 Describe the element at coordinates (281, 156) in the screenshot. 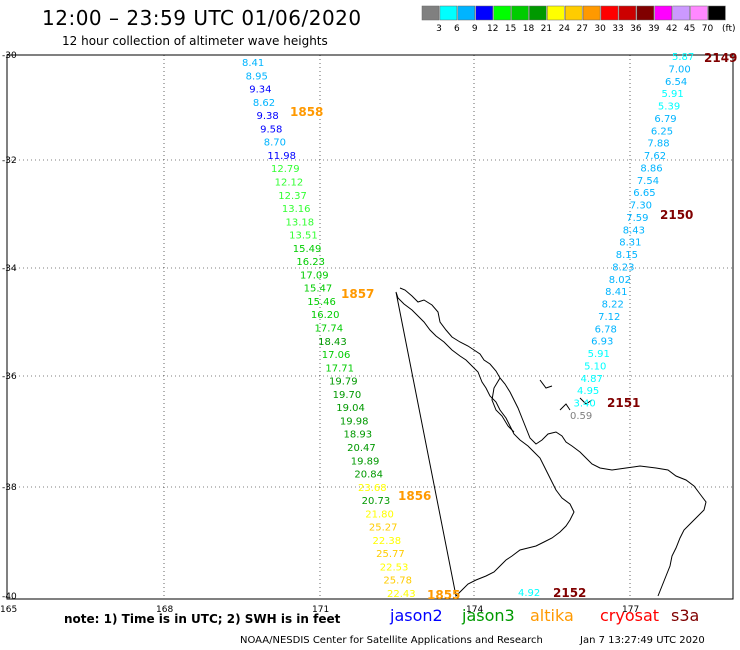

I see `wave-height-value: 11.98` at that location.